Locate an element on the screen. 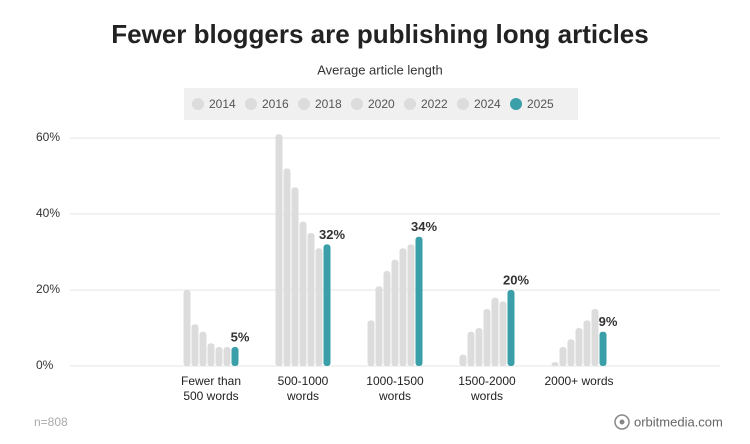  y-tick-label: 40% is located at coordinates (48, 213).